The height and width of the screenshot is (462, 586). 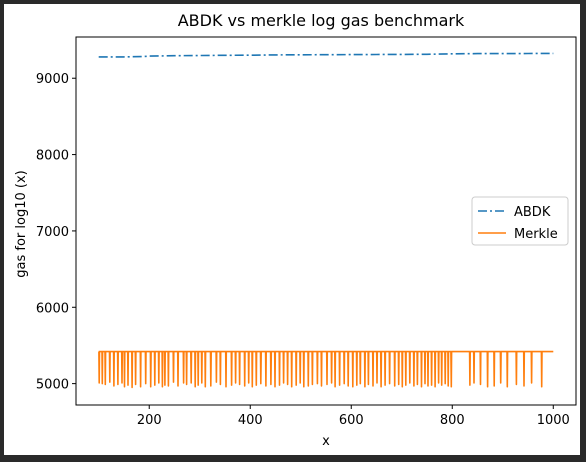 I want to click on y-axis-label: gas for log10 (x), so click(x=21, y=223).